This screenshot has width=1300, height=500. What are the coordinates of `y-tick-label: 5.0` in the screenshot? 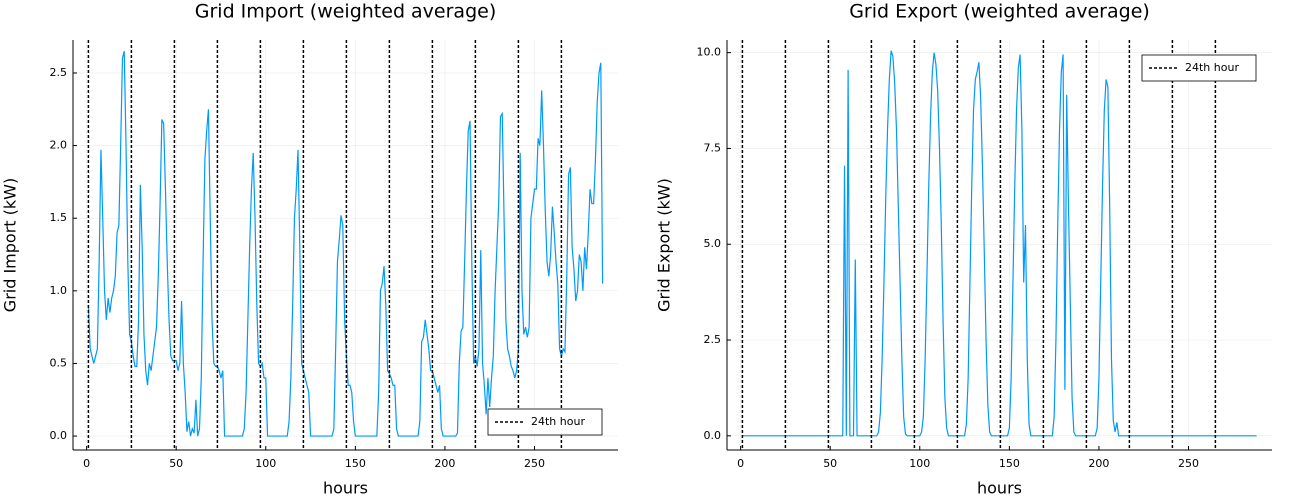 It's located at (713, 243).